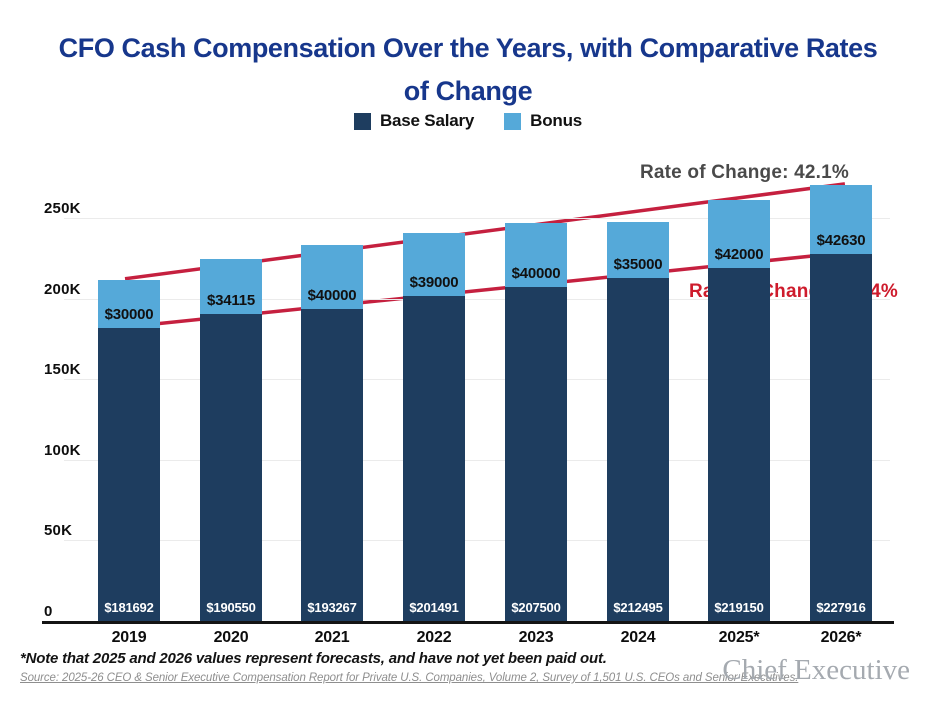  What do you see at coordinates (841, 240) in the screenshot?
I see `bonus-value-label-2026*: $42630` at bounding box center [841, 240].